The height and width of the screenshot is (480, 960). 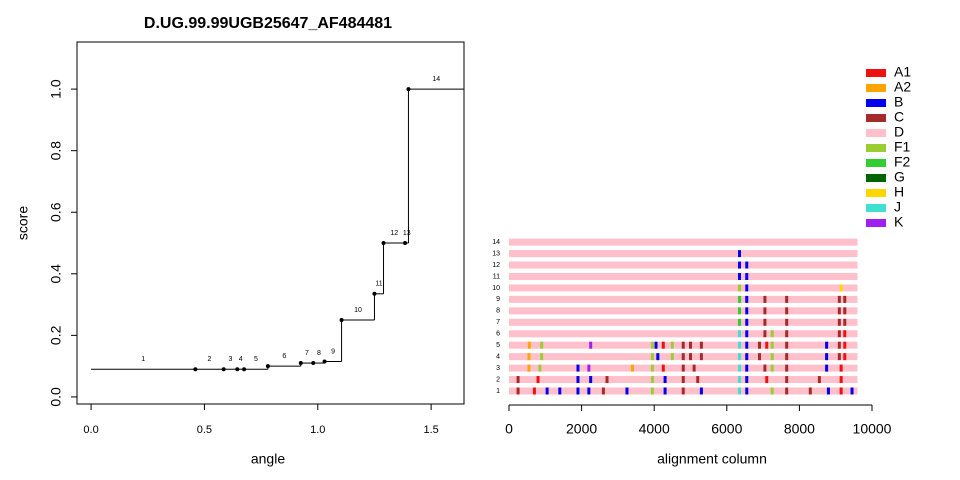 What do you see at coordinates (284, 356) in the screenshot?
I see `step-label: 6` at bounding box center [284, 356].